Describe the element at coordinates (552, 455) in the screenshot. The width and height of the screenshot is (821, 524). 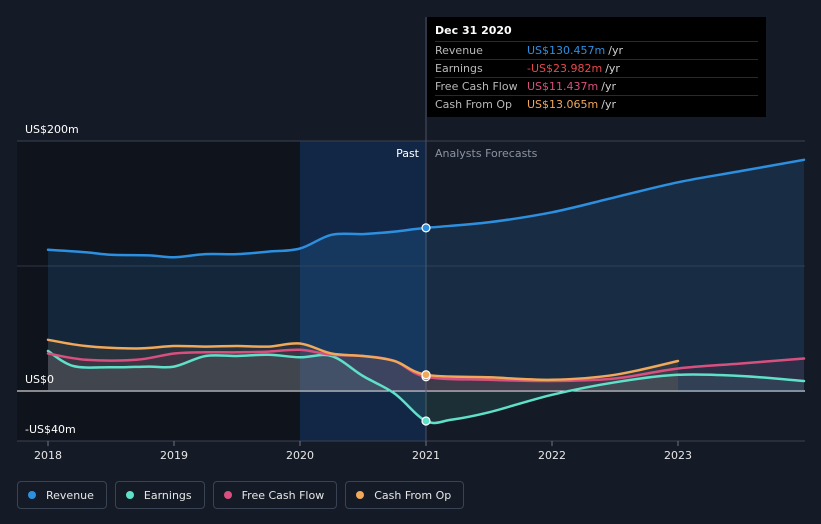
I see `x-tick-label-2022: 2022` at that location.